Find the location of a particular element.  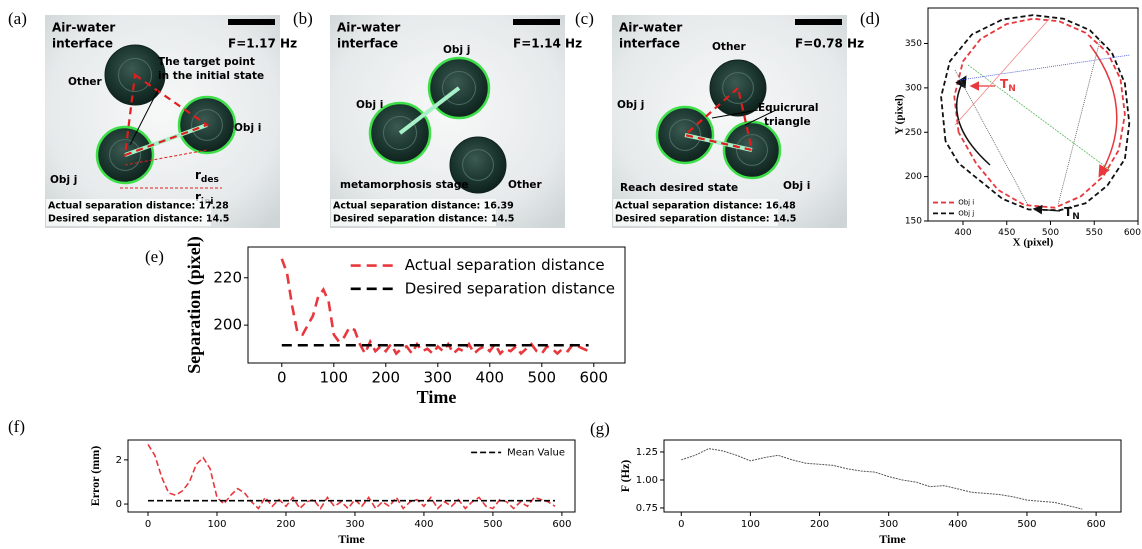

y-tick-label: 0.75 is located at coordinates (647, 508).